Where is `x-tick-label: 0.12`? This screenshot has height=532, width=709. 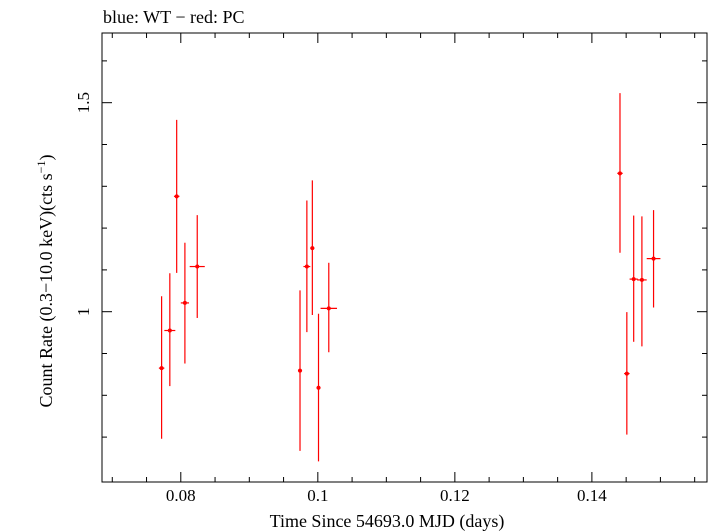
x-tick-label: 0.12 is located at coordinates (455, 495).